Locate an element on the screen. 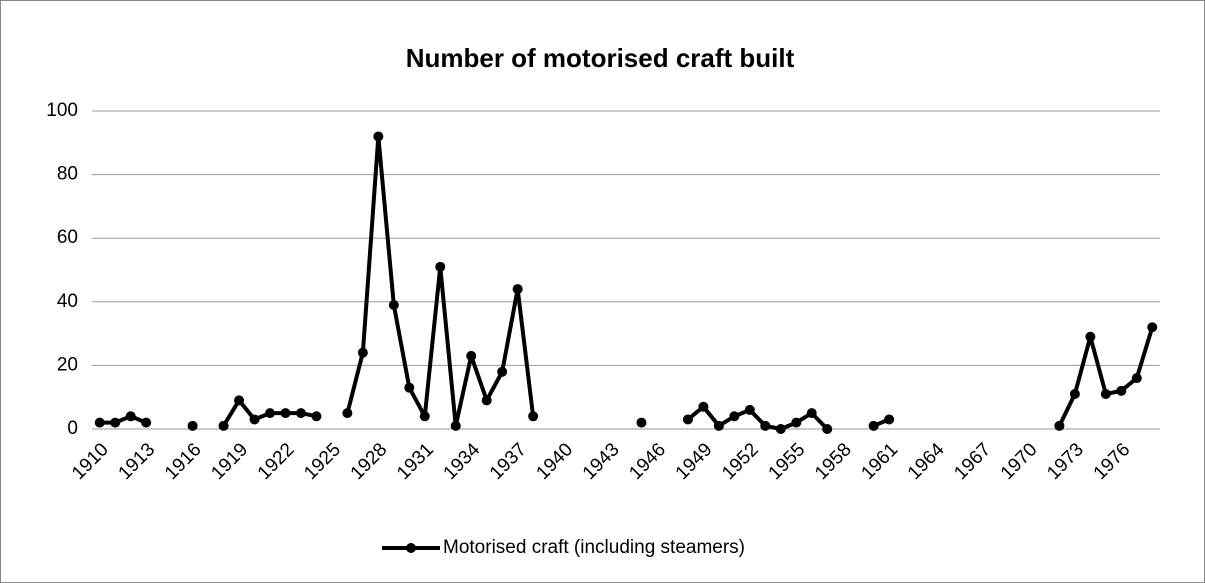  y-tick-label: 40 is located at coordinates (67, 301).